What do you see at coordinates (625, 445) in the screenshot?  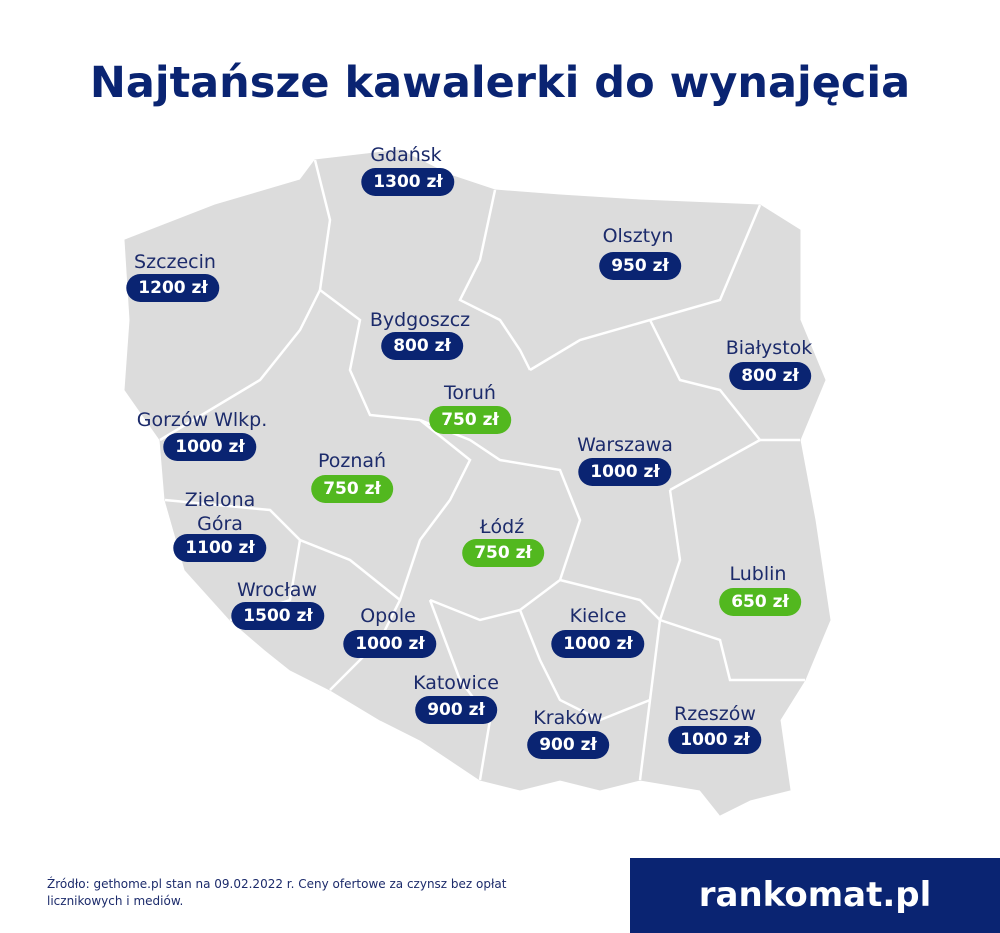 I see `city-name: Warszawa` at bounding box center [625, 445].